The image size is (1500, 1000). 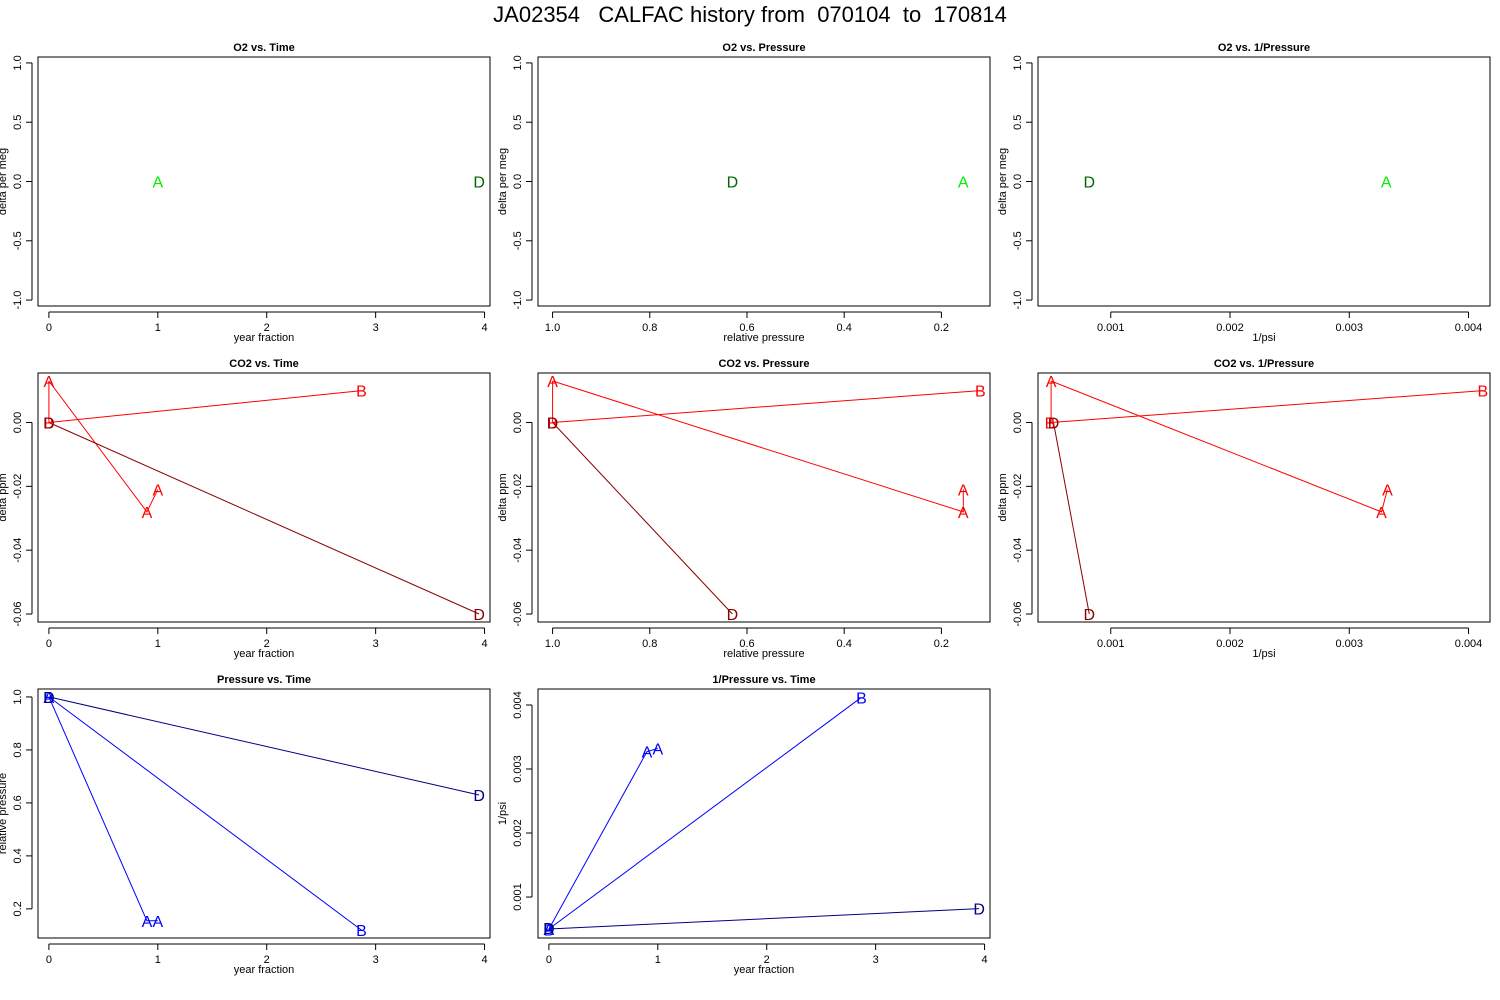 What do you see at coordinates (264, 48) in the screenshot?
I see `chart-title: O2 vs. Time` at bounding box center [264, 48].